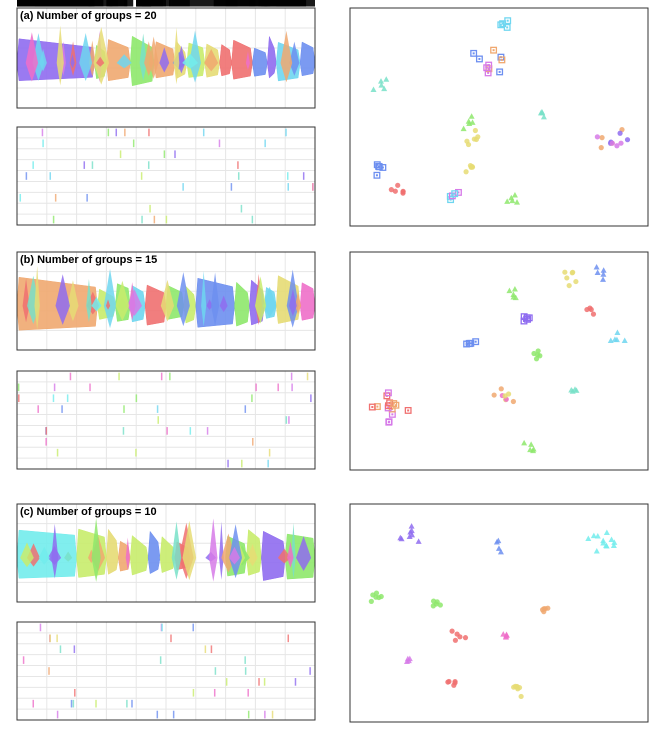 The height and width of the screenshot is (732, 664). What do you see at coordinates (499, 361) in the screenshot?
I see `plot-background` at bounding box center [499, 361].